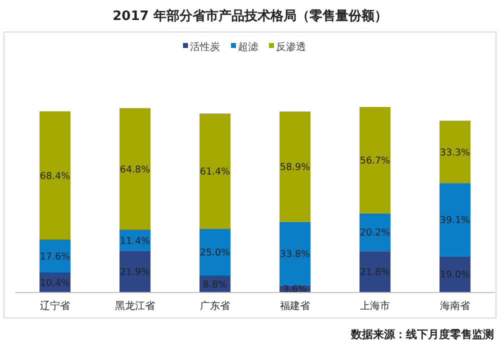 This screenshot has height=346, width=500. What do you see at coordinates (375, 306) in the screenshot?
I see `x-tick-label: 上海市` at bounding box center [375, 306].